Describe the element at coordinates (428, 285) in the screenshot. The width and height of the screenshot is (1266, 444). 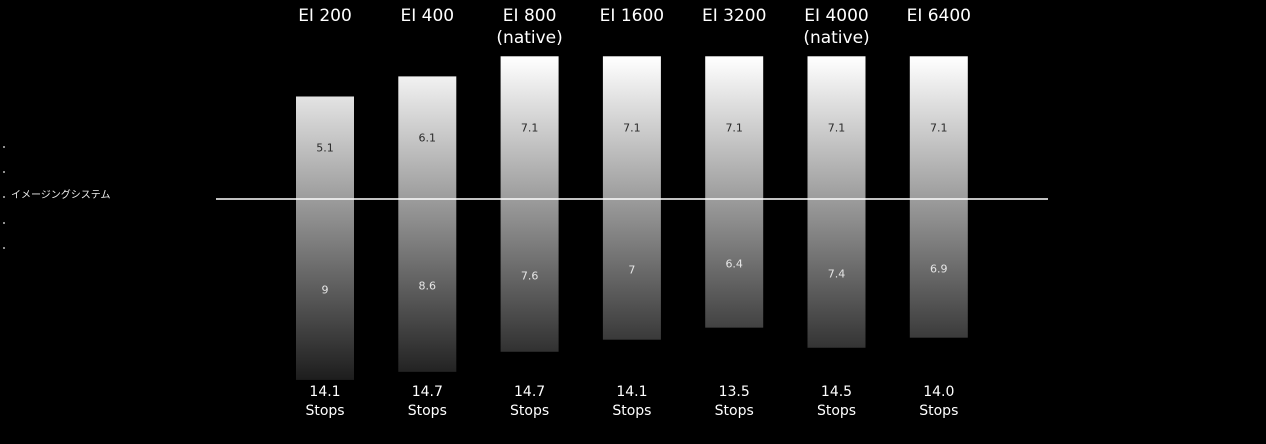
I see `value-label-below: 8.6` at that location.